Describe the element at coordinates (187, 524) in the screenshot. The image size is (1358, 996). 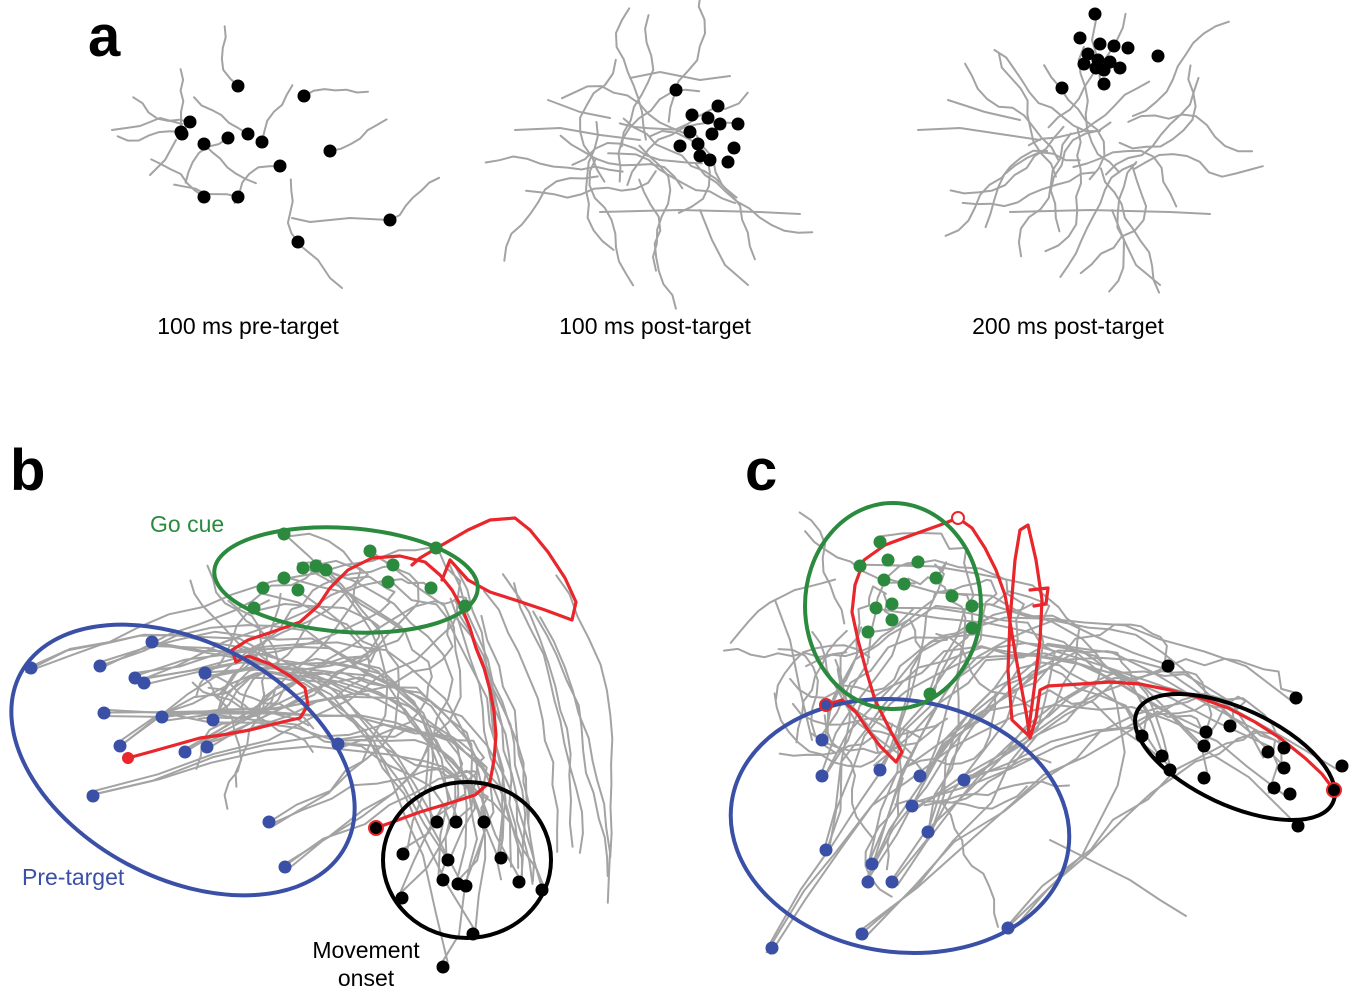
I see `go-cue-label: Go cue` at that location.